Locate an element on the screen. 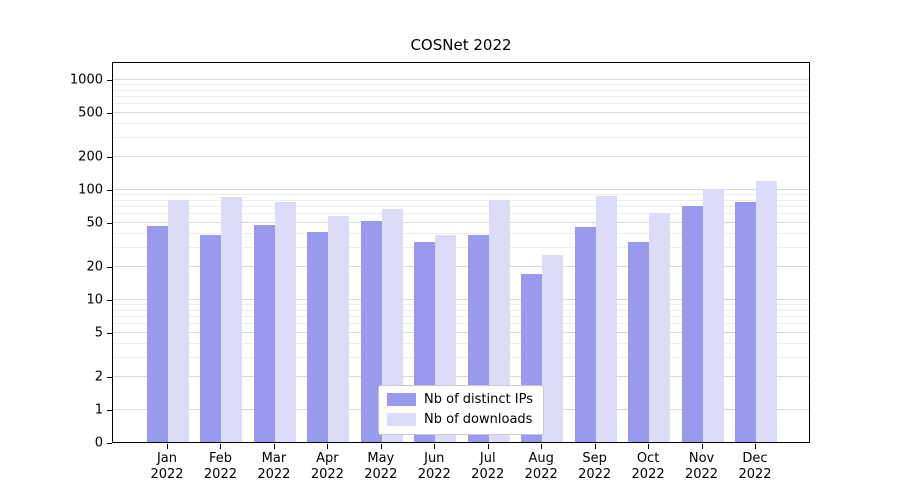 The image size is (900, 500). legend-label: Nb of downloads is located at coordinates (478, 419).